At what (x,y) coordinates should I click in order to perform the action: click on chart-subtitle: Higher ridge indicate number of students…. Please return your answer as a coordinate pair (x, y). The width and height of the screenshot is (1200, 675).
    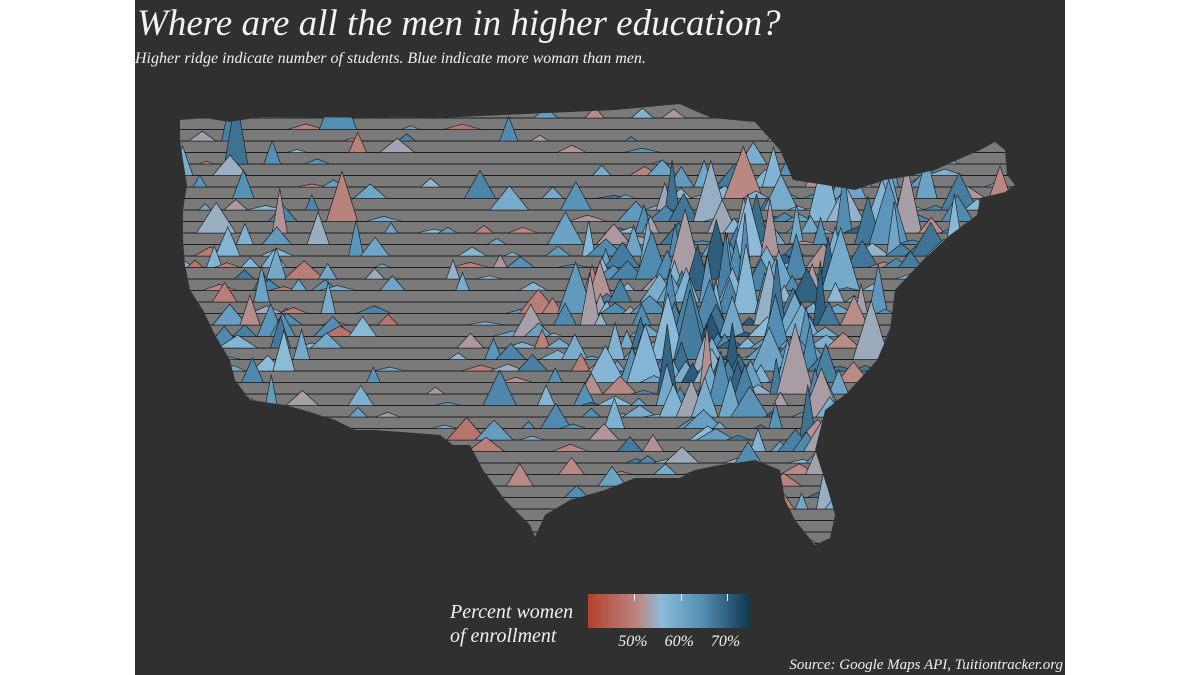
    Looking at the image, I should click on (390, 58).